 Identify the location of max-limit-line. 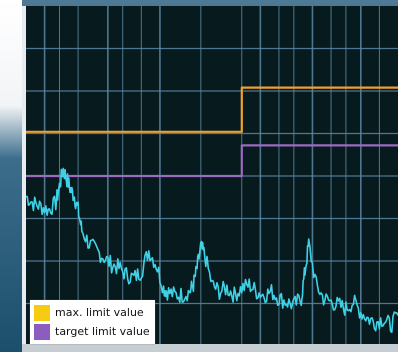
(212, 109).